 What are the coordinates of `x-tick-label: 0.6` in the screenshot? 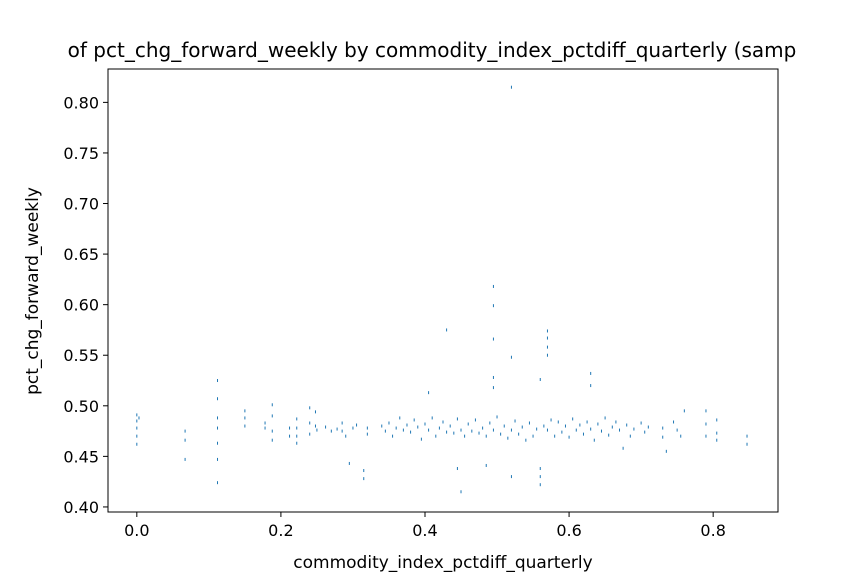 It's located at (568, 530).